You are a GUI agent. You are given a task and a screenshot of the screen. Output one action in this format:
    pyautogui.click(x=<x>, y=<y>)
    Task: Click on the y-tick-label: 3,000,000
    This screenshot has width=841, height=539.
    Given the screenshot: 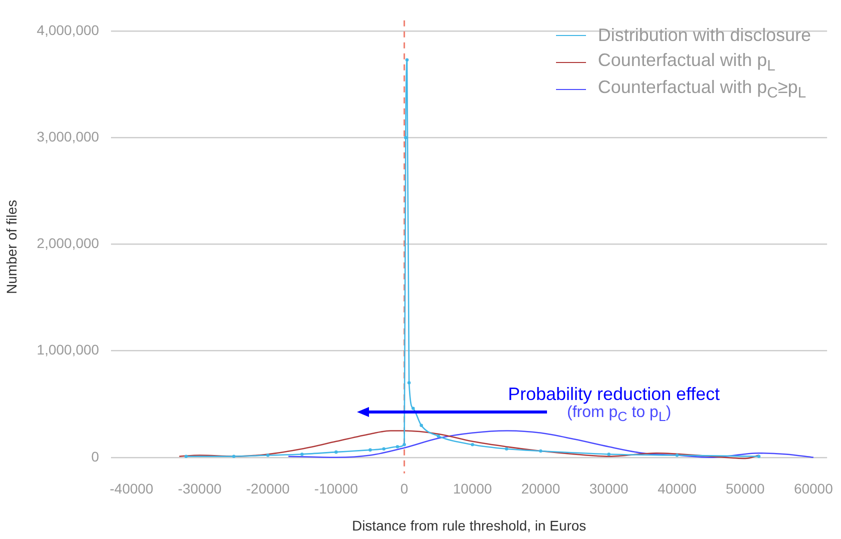 What is the action you would take?
    pyautogui.click(x=68, y=136)
    